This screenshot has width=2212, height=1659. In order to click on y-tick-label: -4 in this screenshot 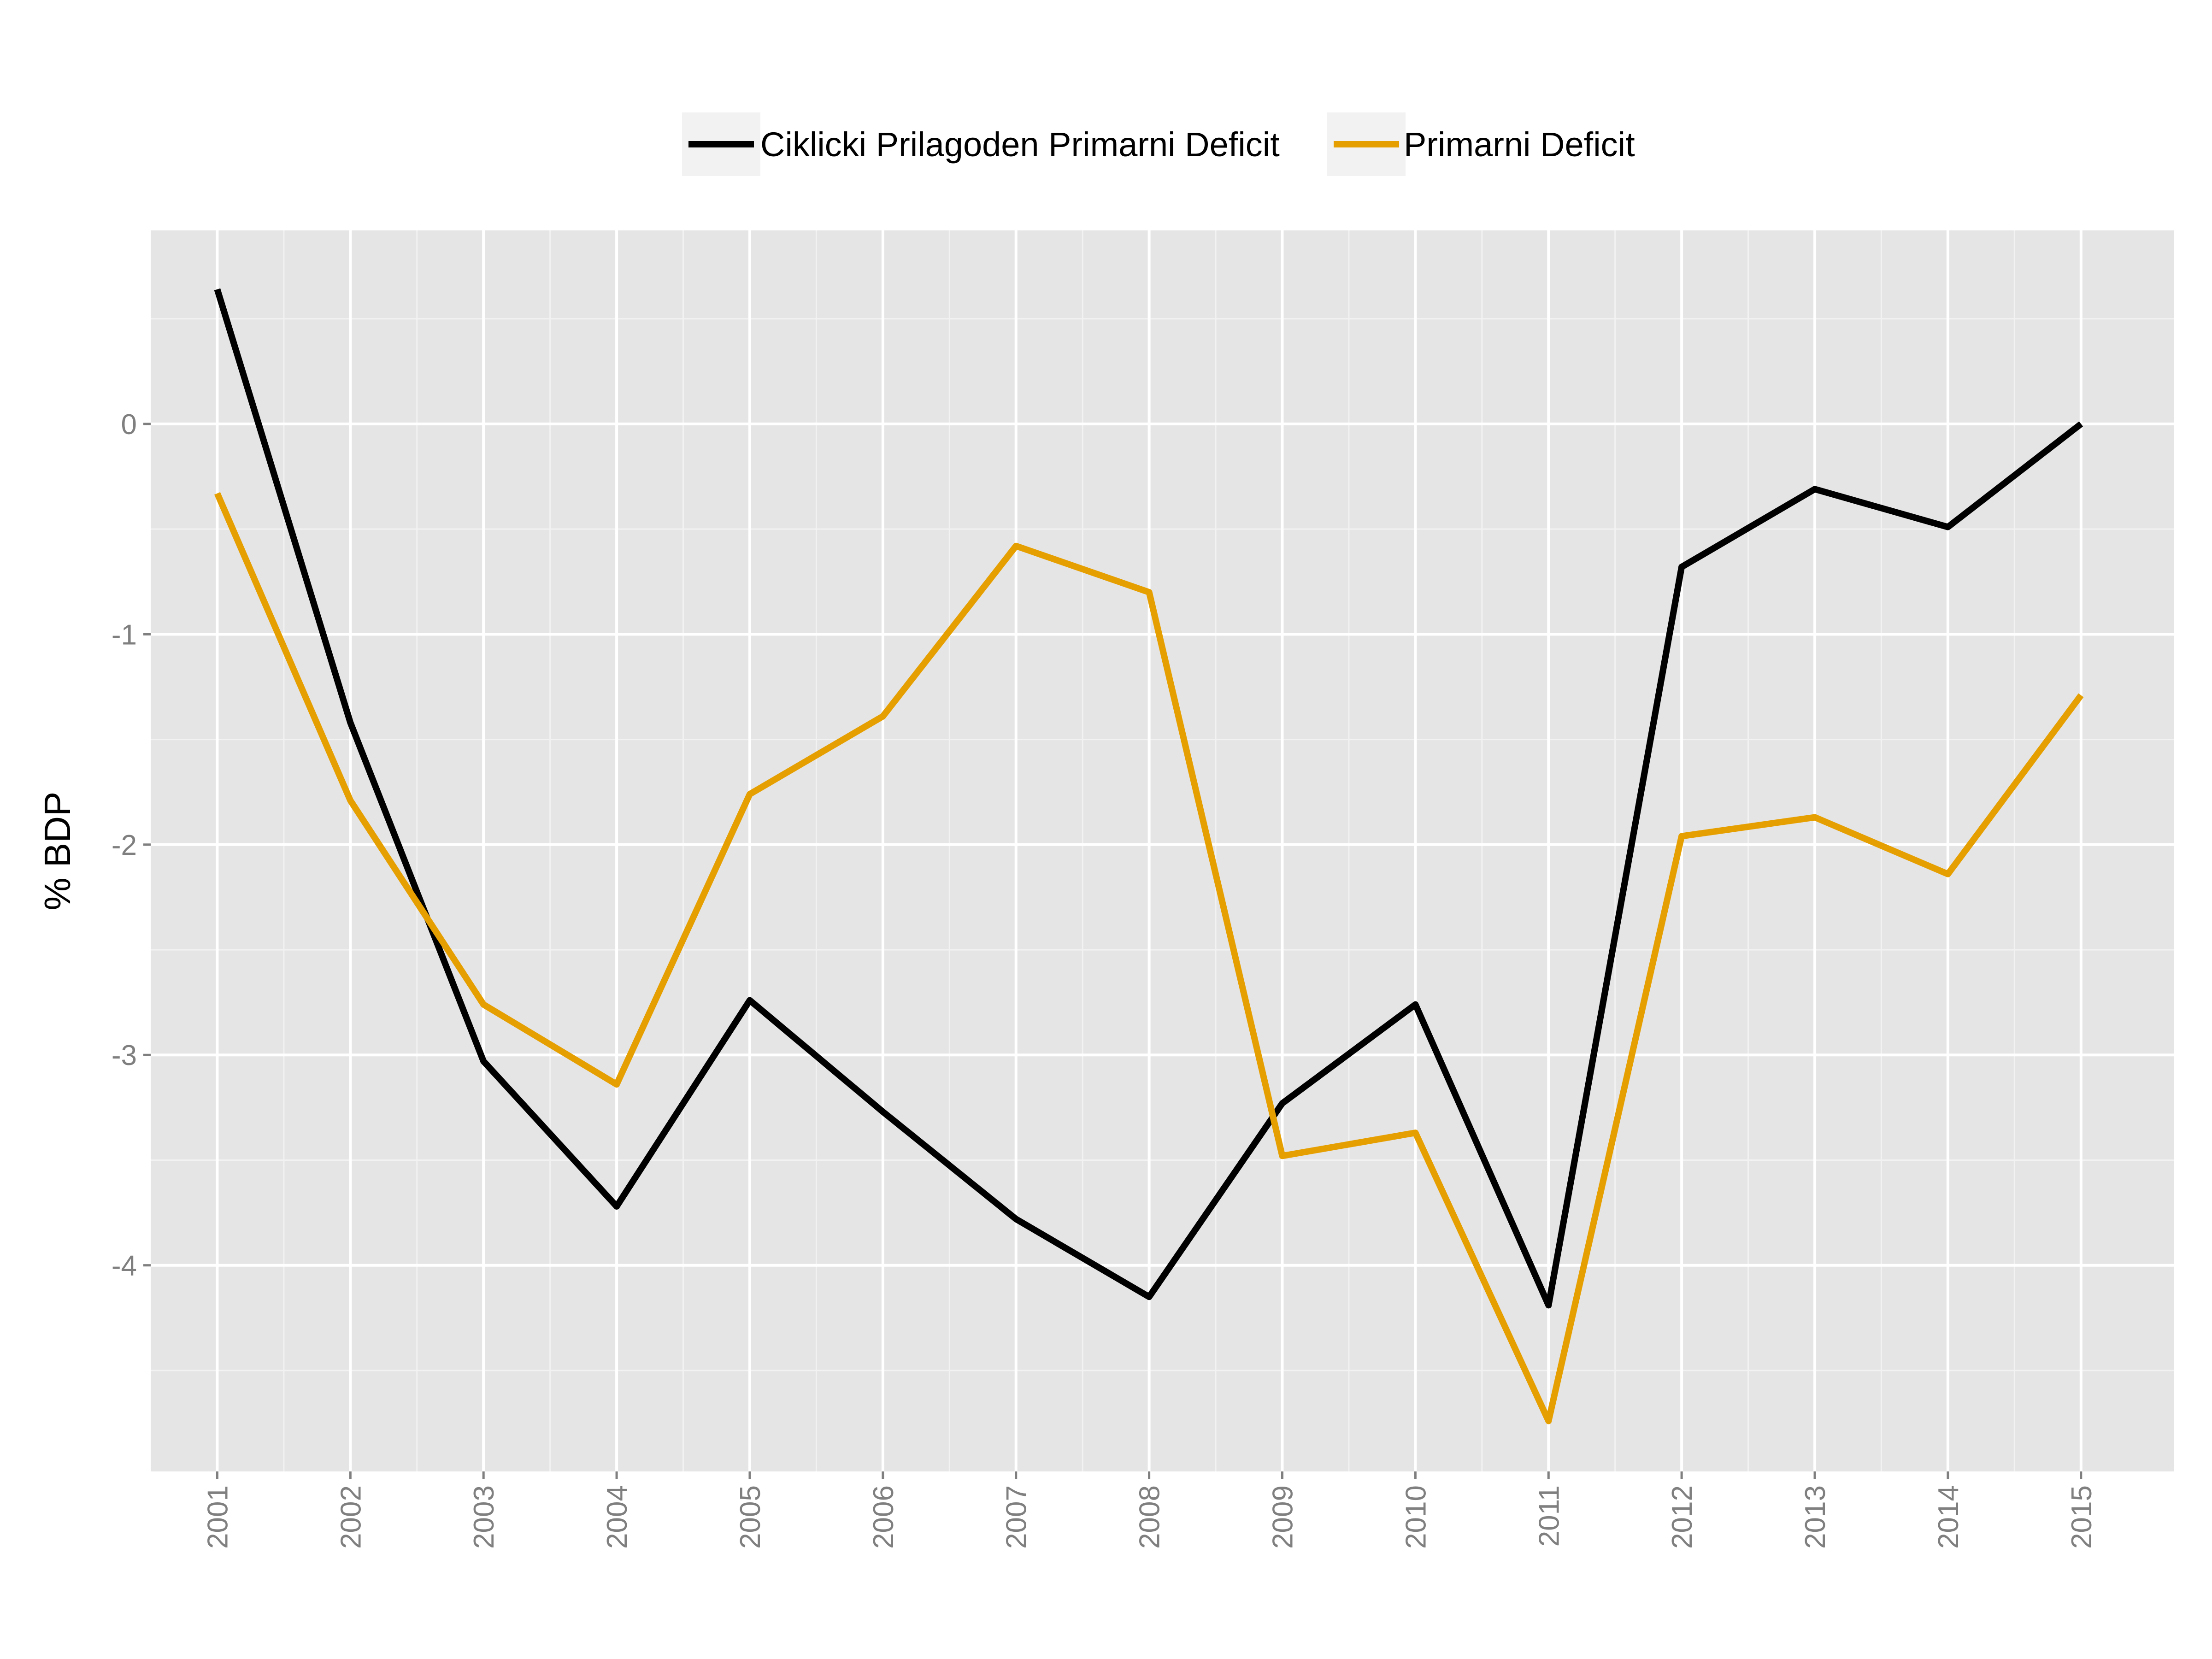, I will do `click(124, 1266)`.